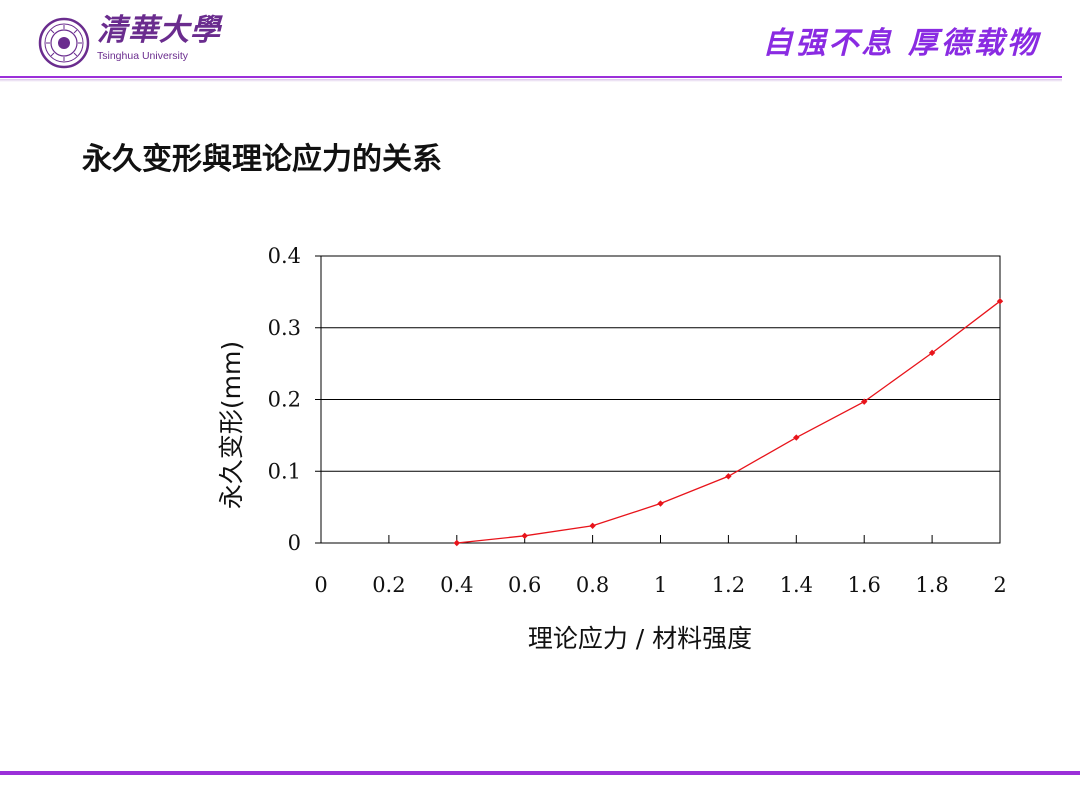 Image resolution: width=1080 pixels, height=810 pixels. I want to click on chart-gridlines, so click(660, 399).